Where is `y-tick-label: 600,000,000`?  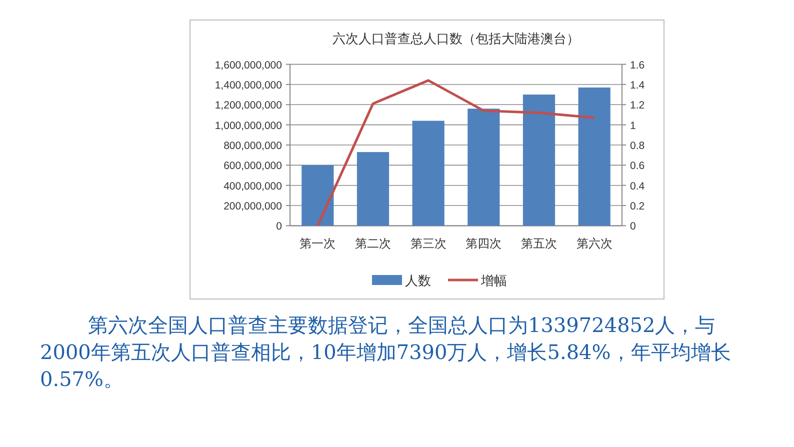
y-tick-label: 600,000,000 is located at coordinates (253, 166).